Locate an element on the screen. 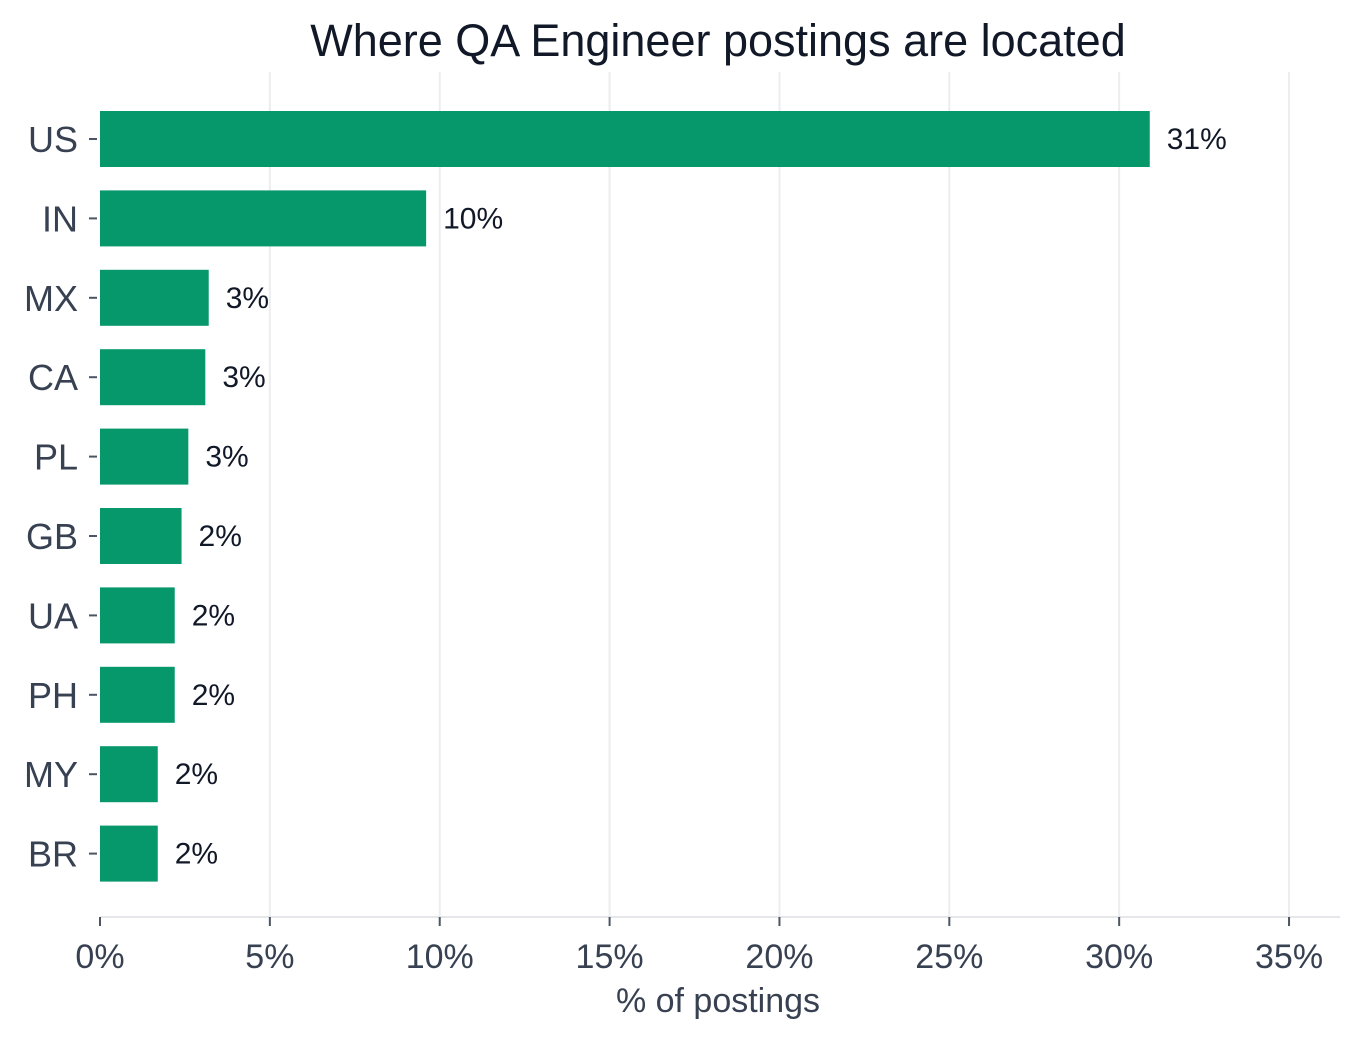 The height and width of the screenshot is (1042, 1358). bar-ca is located at coordinates (153, 377).